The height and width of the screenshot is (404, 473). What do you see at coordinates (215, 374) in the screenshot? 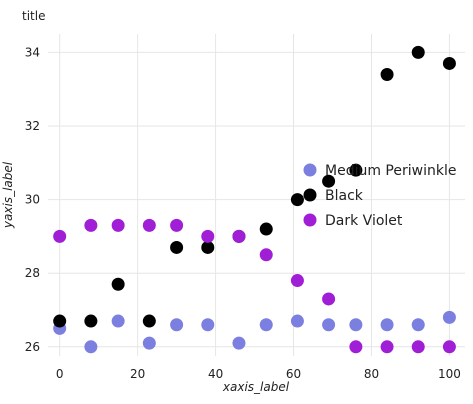
I see `x-tick-label: 40` at bounding box center [215, 374].